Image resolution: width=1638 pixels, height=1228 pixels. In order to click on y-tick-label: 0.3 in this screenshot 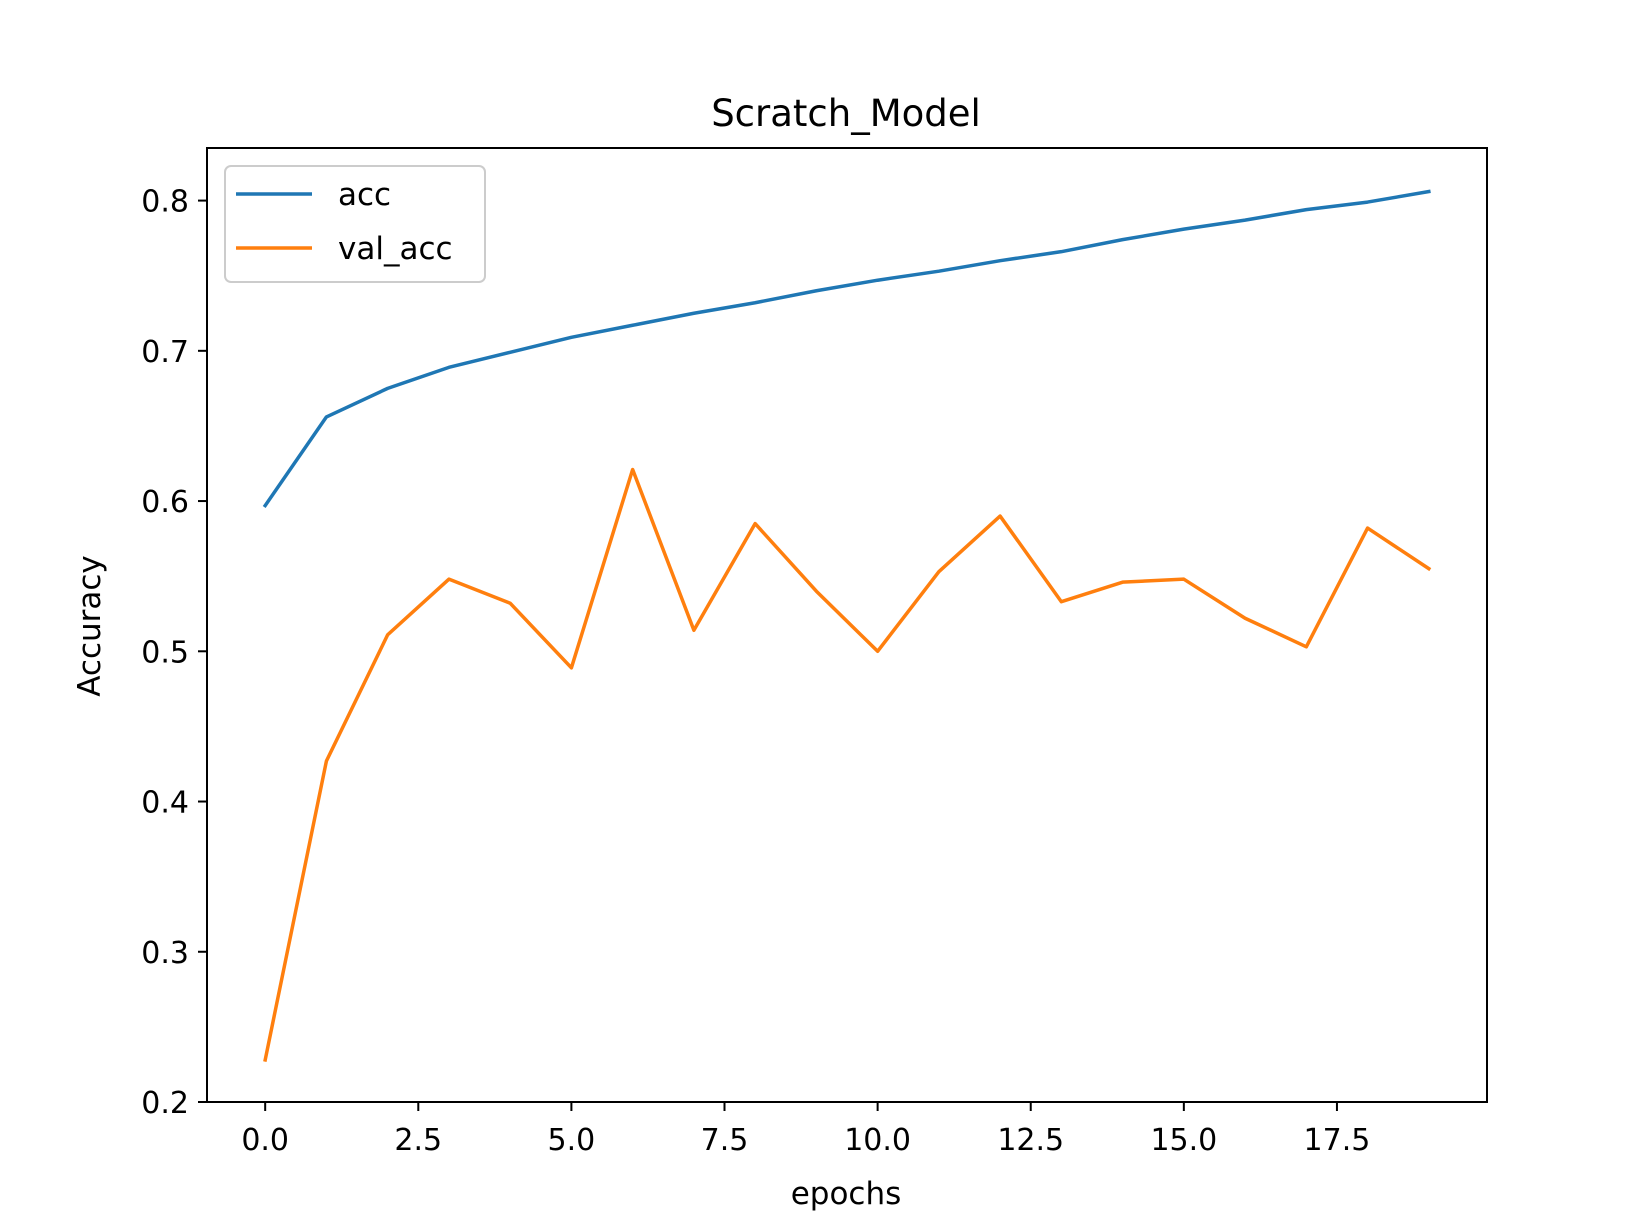, I will do `click(165, 953)`.